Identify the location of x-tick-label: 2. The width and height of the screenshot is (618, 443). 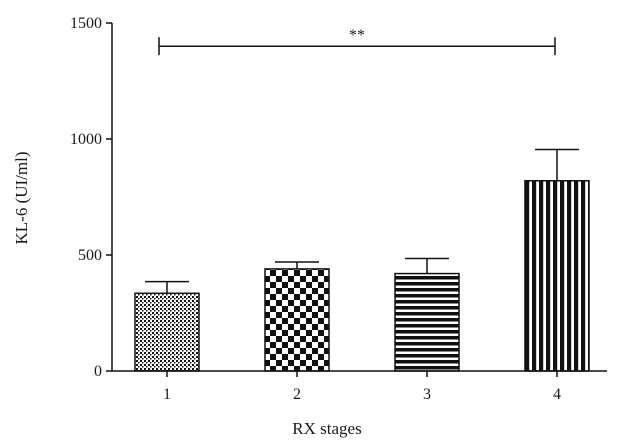
(297, 394).